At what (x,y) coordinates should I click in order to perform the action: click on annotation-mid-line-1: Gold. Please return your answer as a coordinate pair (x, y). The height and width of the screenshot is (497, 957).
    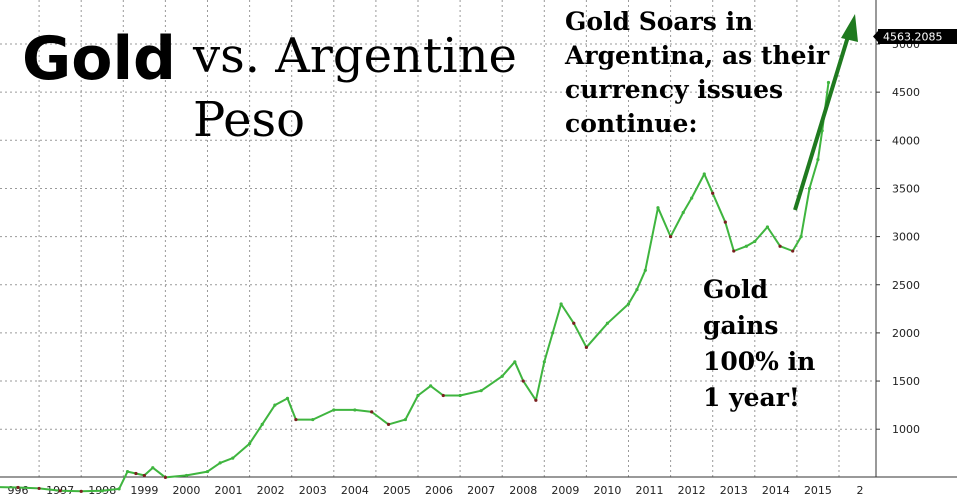
    Looking at the image, I should click on (735, 289).